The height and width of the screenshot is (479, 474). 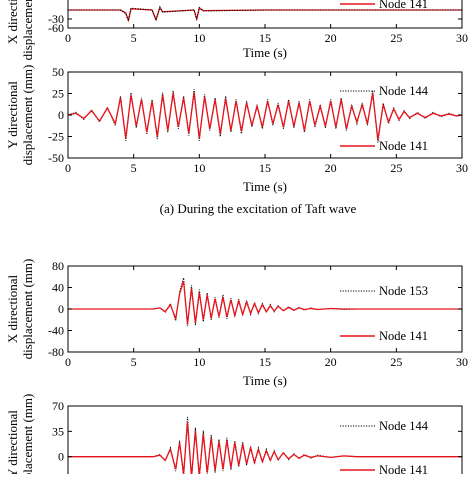 I want to click on y-tick-label: -50, so click(x=56, y=158).